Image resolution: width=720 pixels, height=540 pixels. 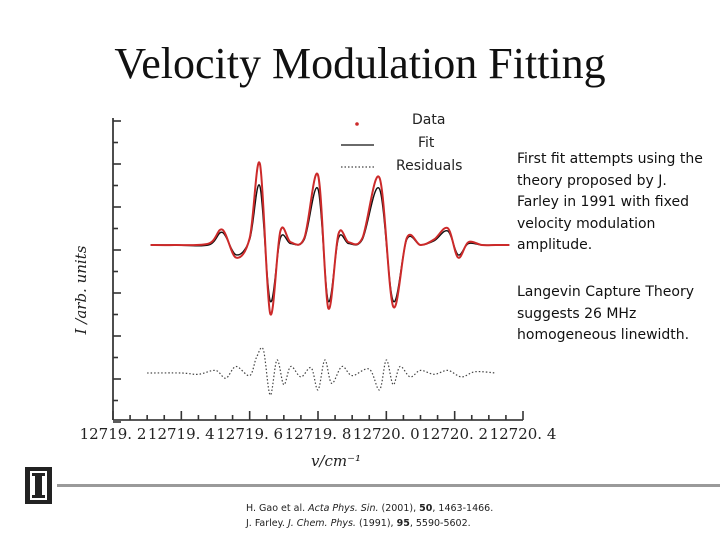 I want to click on x-tick-label: 12719. 2, so click(x=113, y=434).